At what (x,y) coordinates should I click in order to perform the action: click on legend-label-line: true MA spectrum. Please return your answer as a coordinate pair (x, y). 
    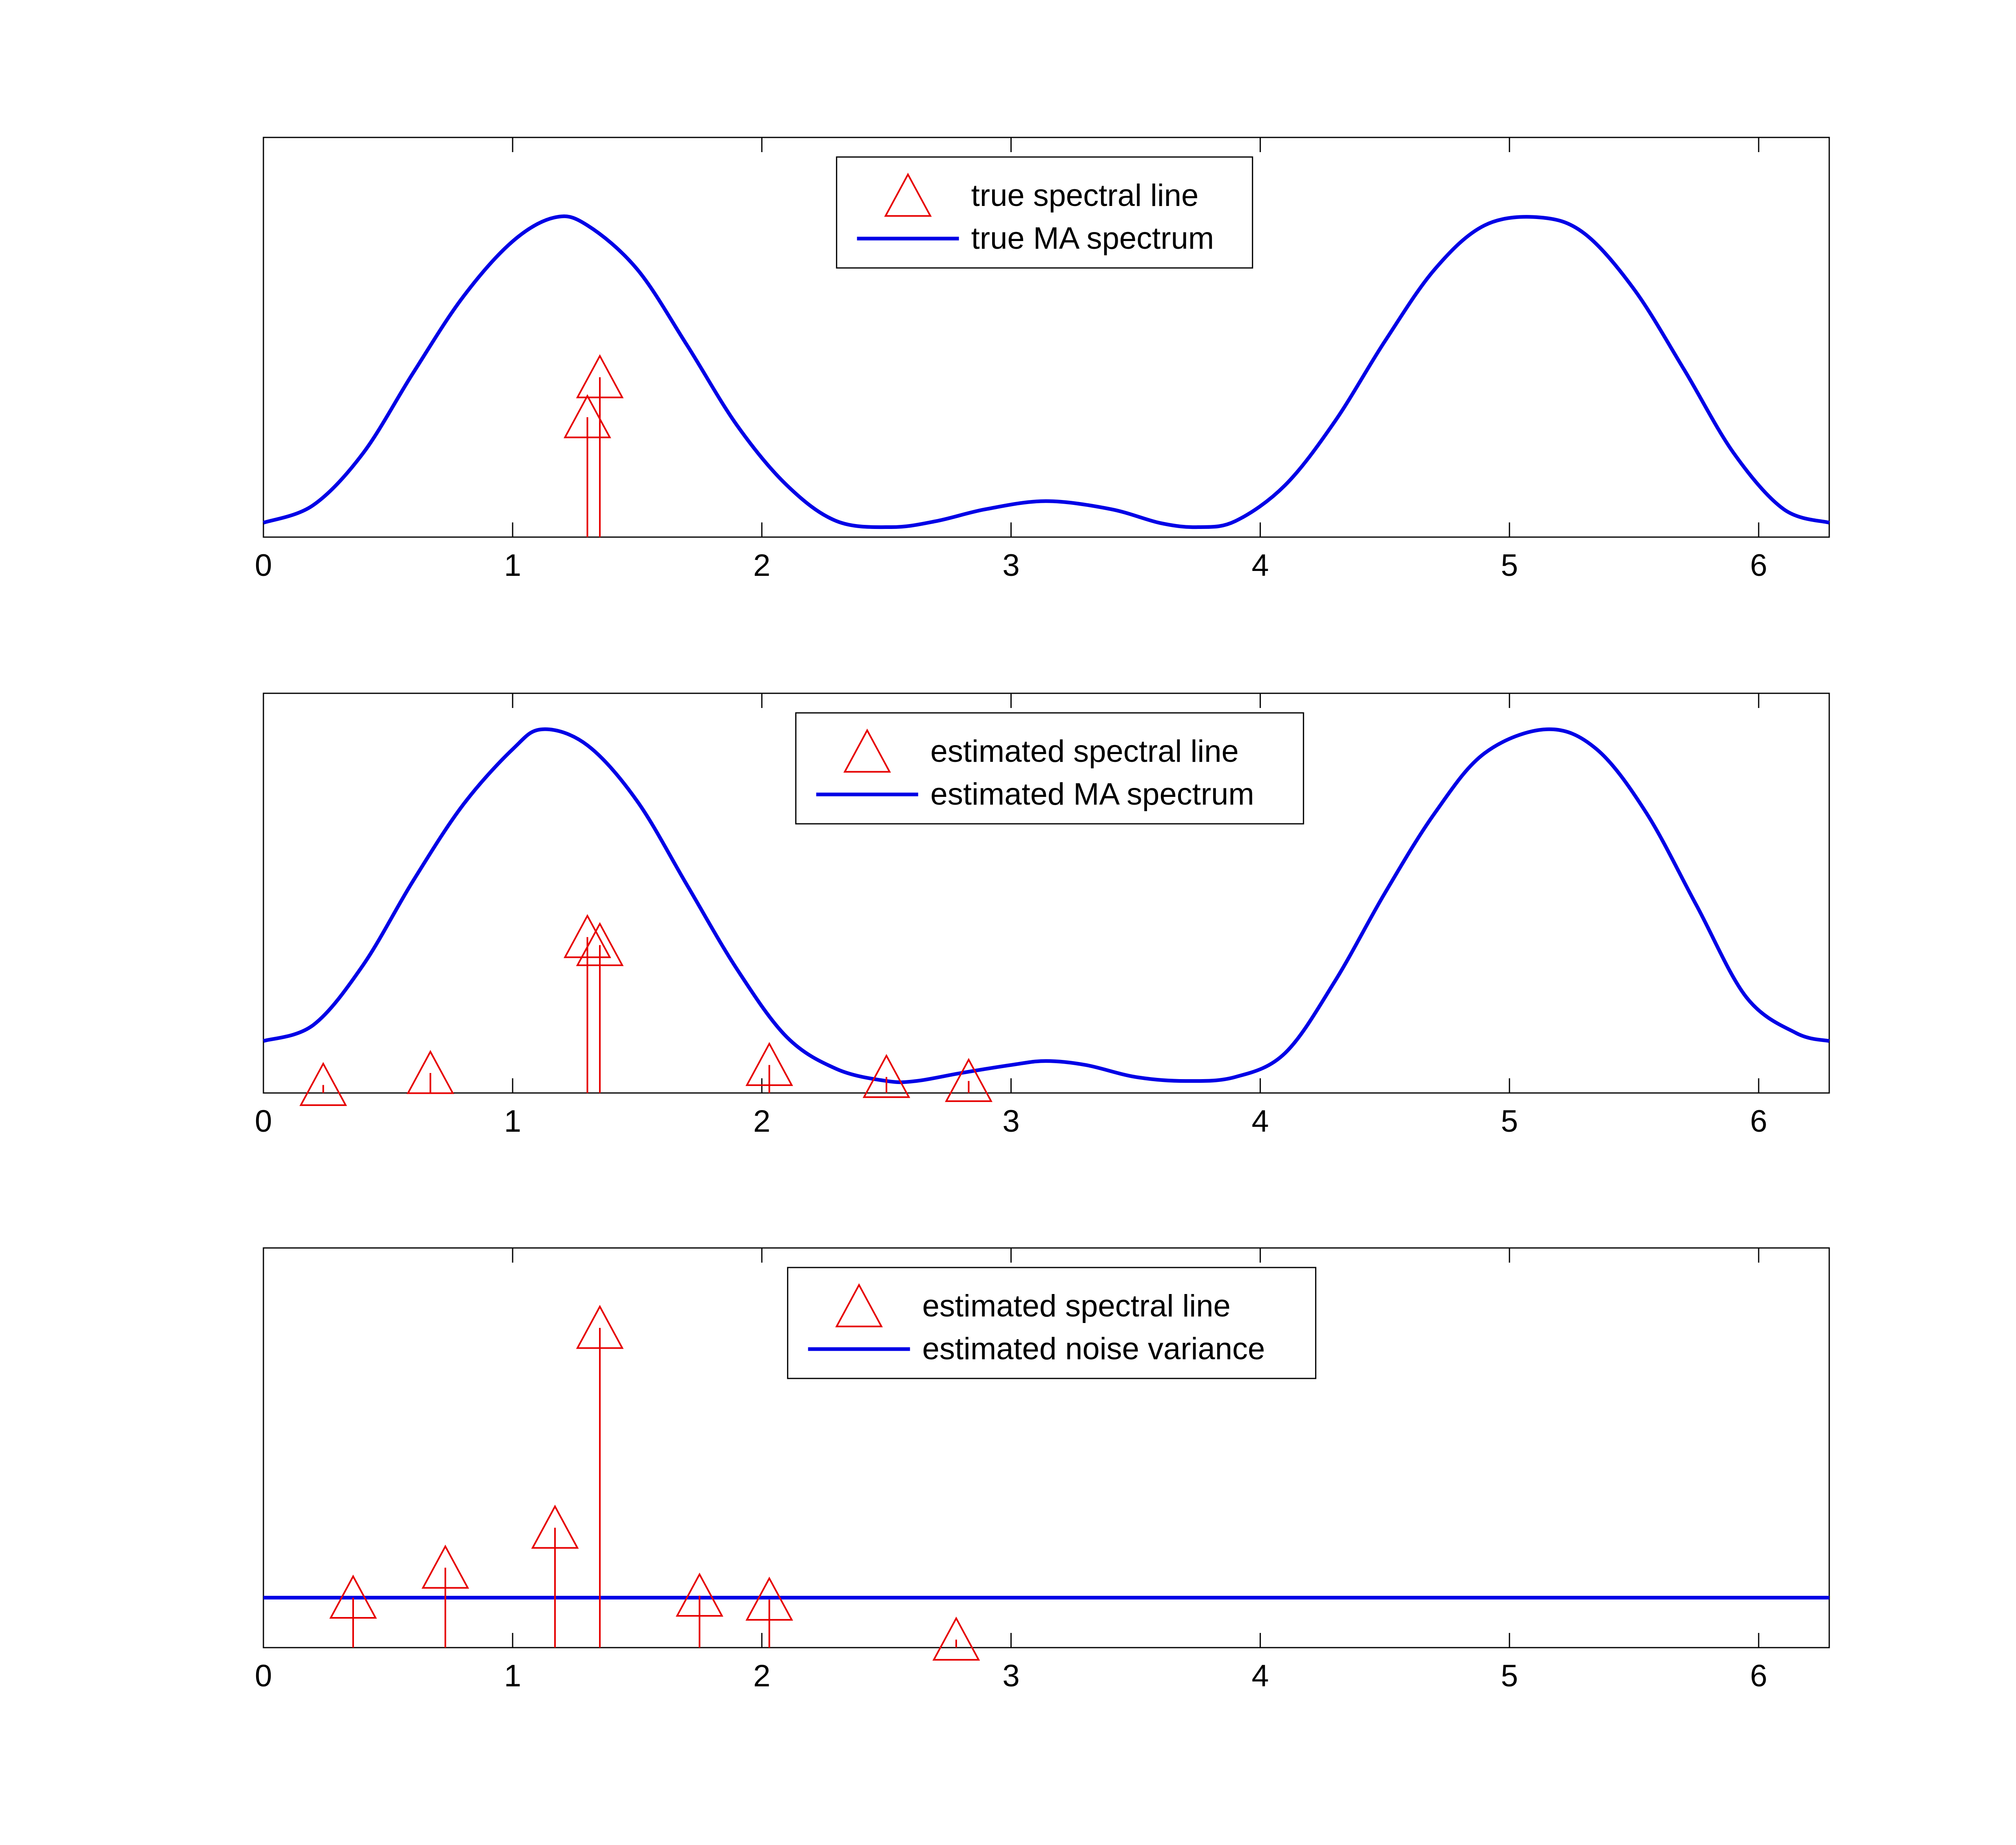
    Looking at the image, I should click on (1092, 239).